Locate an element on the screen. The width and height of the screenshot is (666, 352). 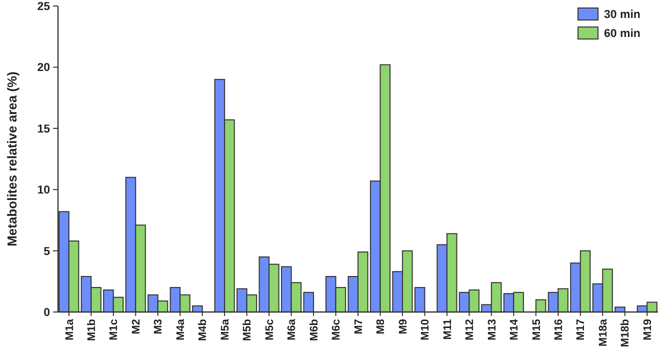
x-tick-label: M12 is located at coordinates (470, 329).